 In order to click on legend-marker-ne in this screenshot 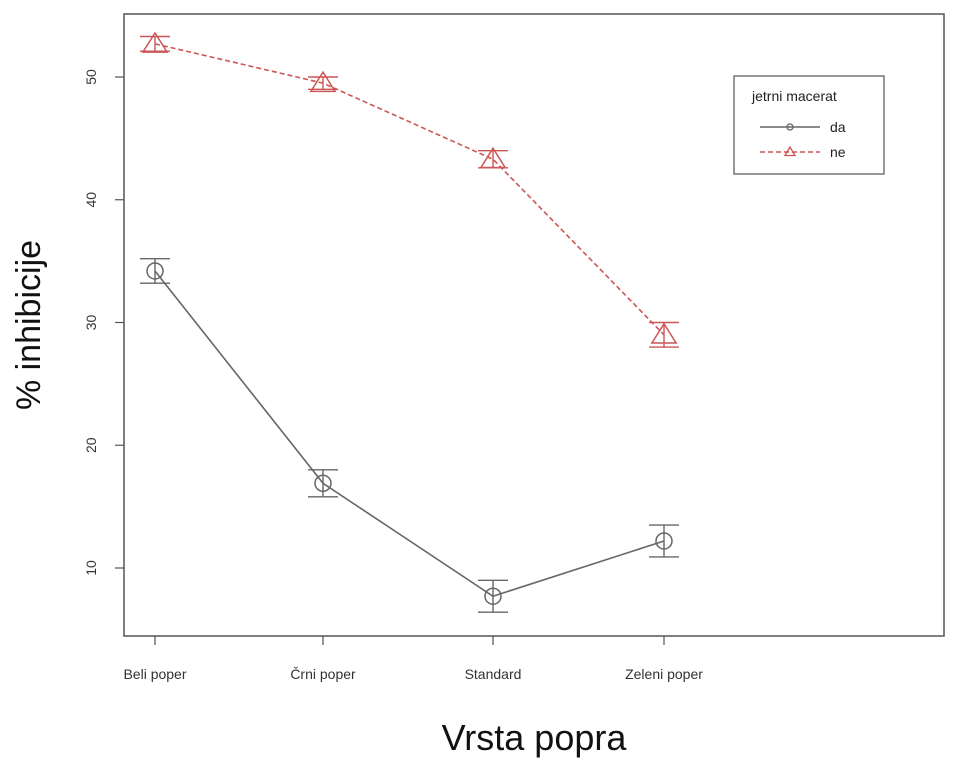, I will do `click(790, 151)`.